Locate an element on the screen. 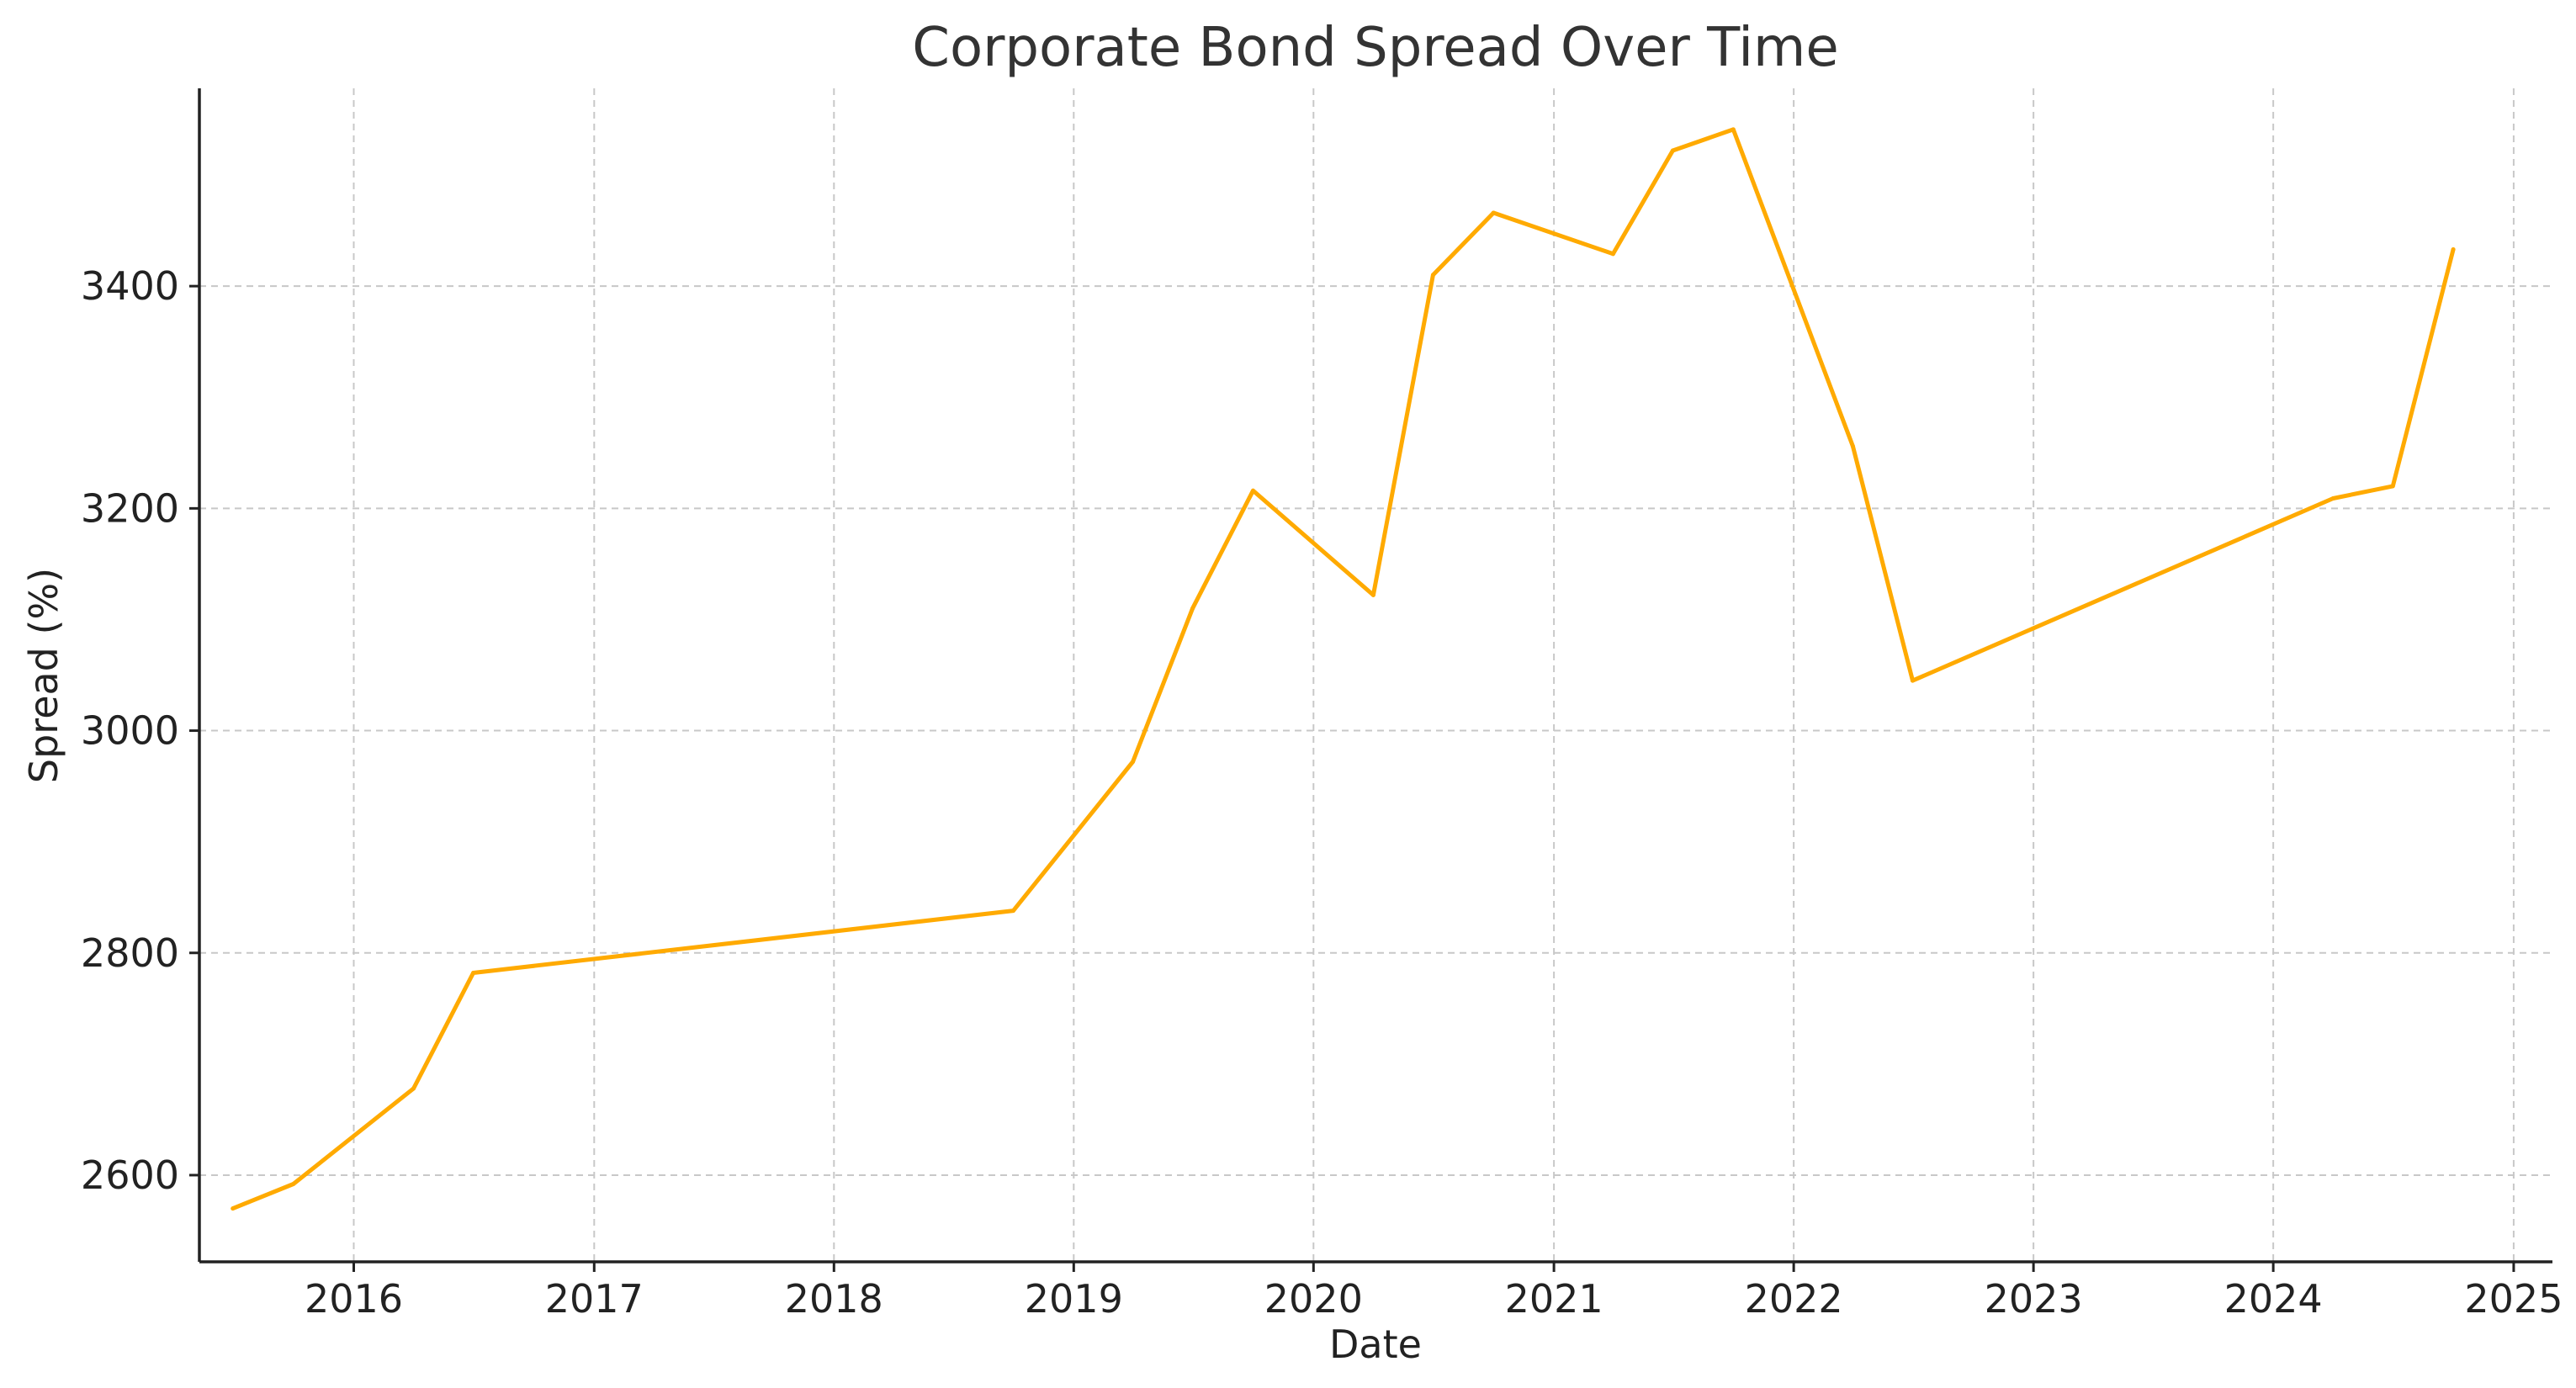 The width and height of the screenshot is (2576, 1388). y-tick-label: 3000 is located at coordinates (130, 731).